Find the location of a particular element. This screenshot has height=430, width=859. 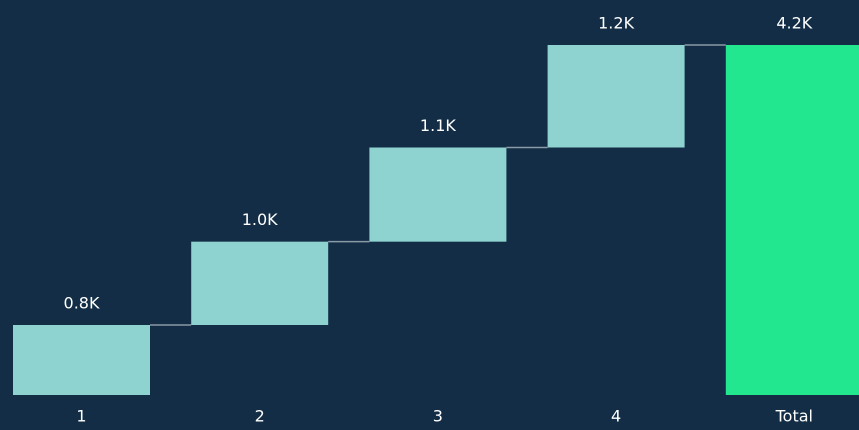

data-label: 4.2K is located at coordinates (794, 23).